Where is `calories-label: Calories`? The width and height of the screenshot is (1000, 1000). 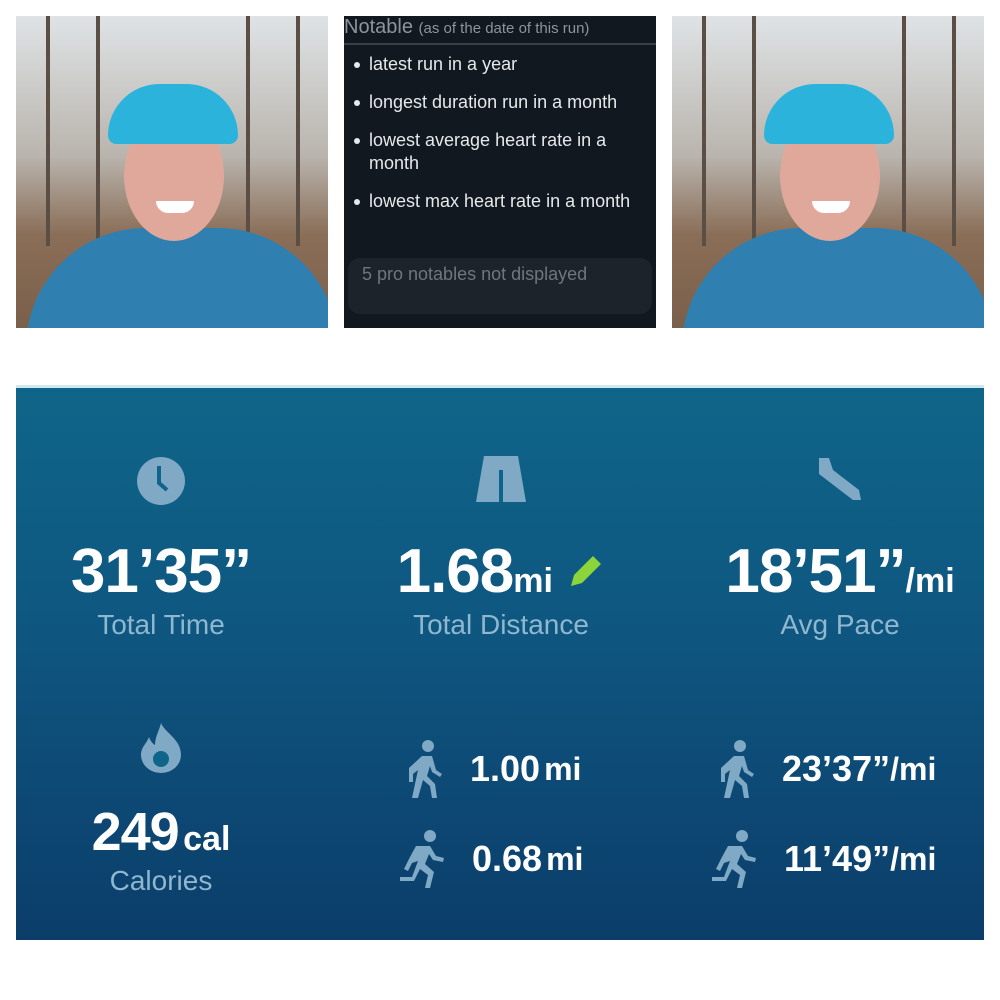 calories-label: Calories is located at coordinates (161, 880).